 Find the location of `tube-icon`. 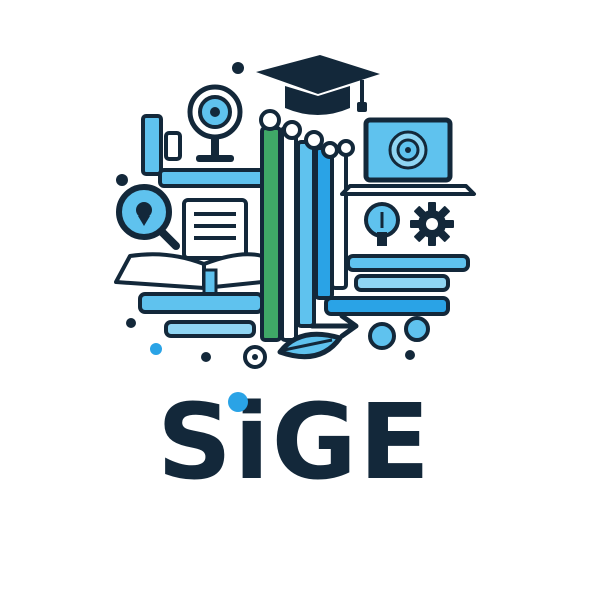

tube-icon is located at coordinates (161, 145).